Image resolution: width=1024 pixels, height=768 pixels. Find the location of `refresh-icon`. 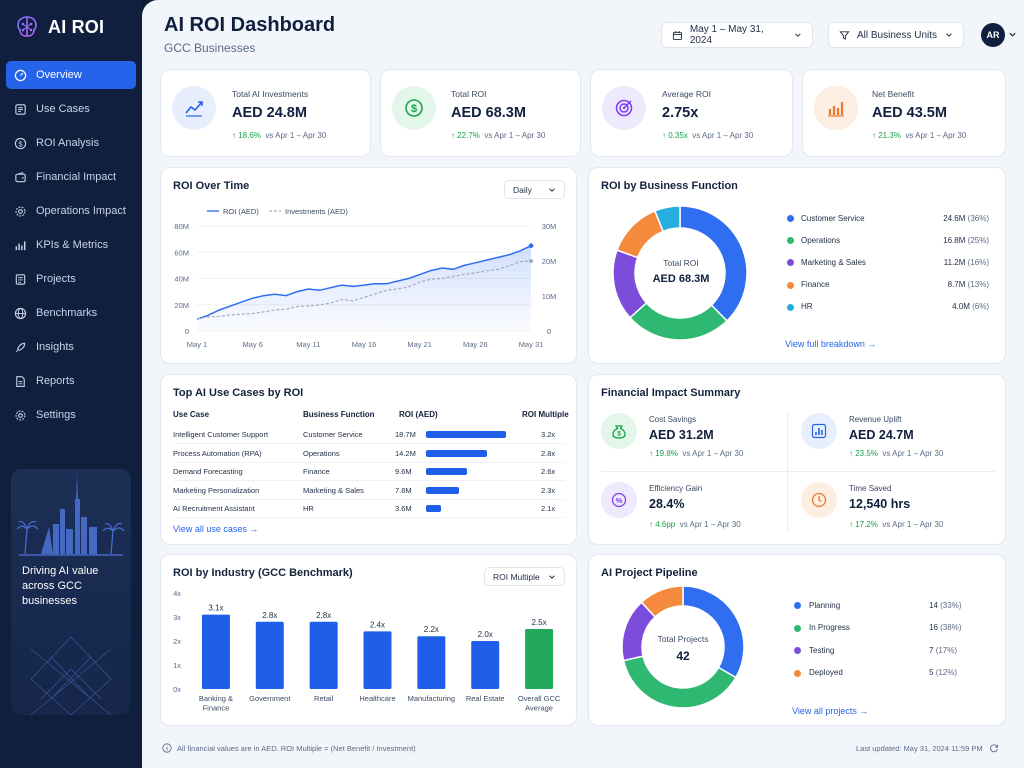

refresh-icon is located at coordinates (994, 748).